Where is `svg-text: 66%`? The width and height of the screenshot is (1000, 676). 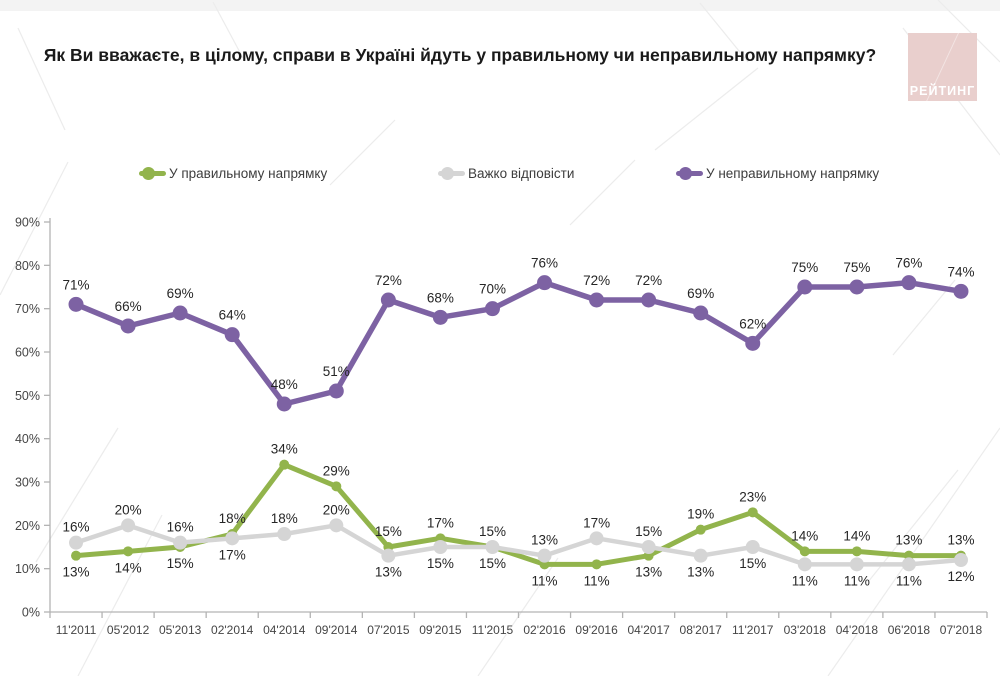 svg-text: 66% is located at coordinates (128, 306).